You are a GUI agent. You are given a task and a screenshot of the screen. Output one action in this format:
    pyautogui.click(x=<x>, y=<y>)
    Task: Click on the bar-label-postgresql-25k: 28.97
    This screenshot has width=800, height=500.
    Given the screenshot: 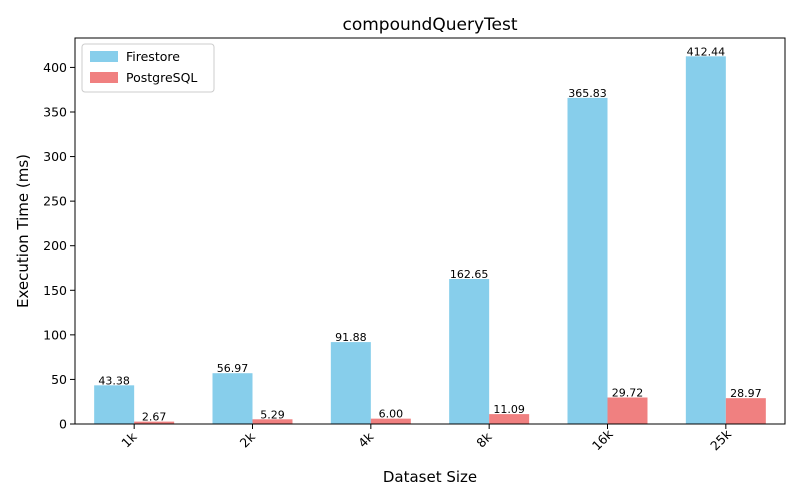 What is the action you would take?
    pyautogui.click(x=746, y=393)
    